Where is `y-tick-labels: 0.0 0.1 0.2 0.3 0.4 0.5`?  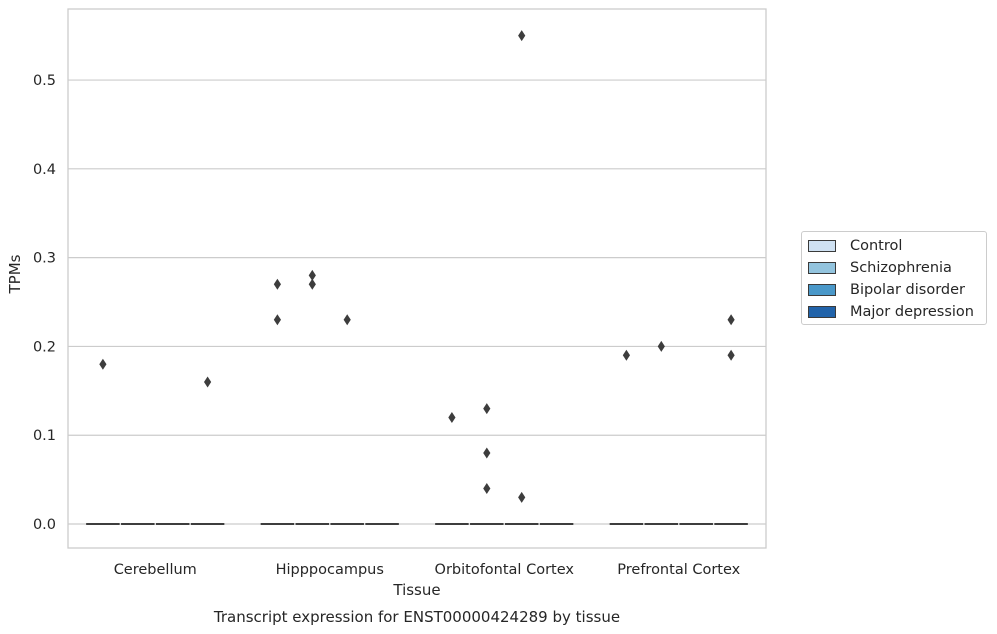 y-tick-labels: 0.0 0.1 0.2 0.3 0.4 0.5 is located at coordinates (44, 303).